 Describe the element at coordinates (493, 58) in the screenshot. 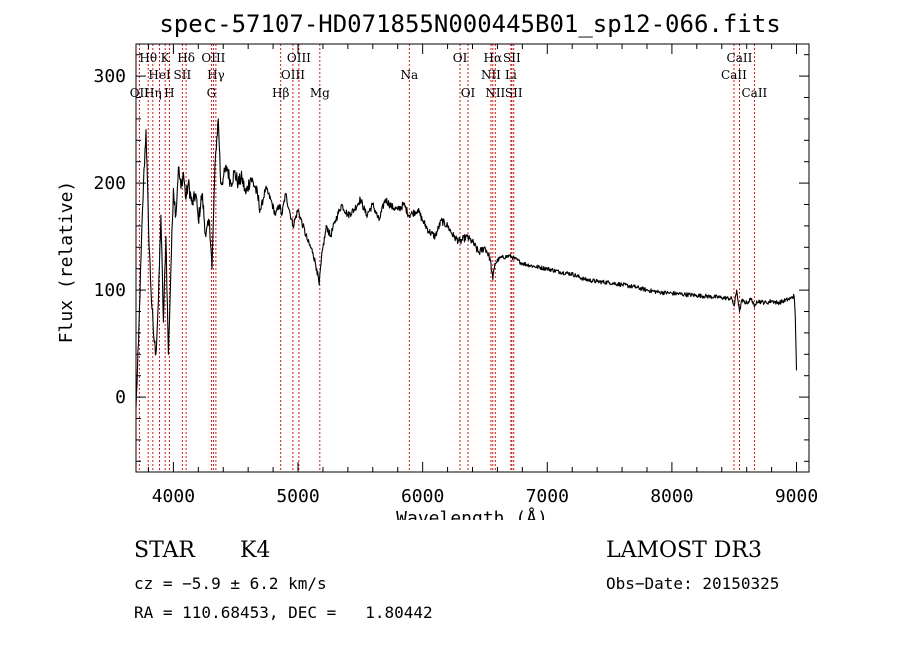

I see `line-label-19: Hα` at that location.